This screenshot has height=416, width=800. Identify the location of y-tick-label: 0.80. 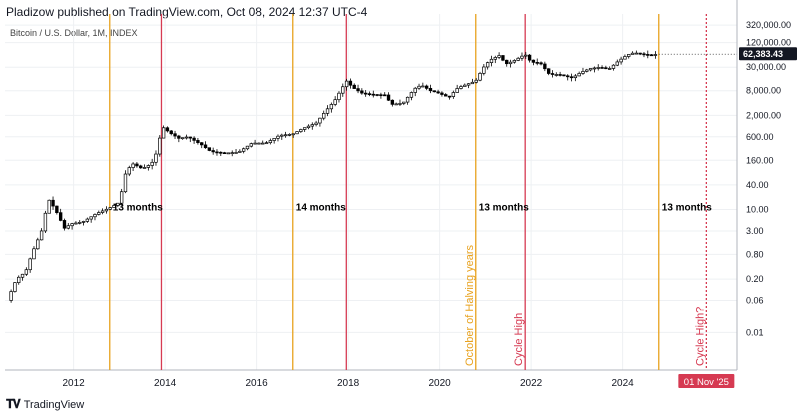
(755, 254).